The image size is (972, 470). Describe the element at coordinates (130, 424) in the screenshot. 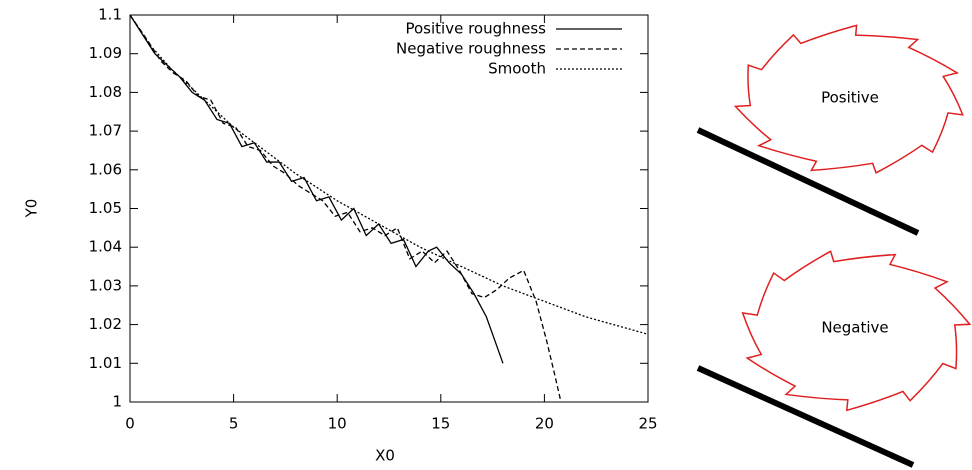

I see `x-tick-label: 0` at that location.